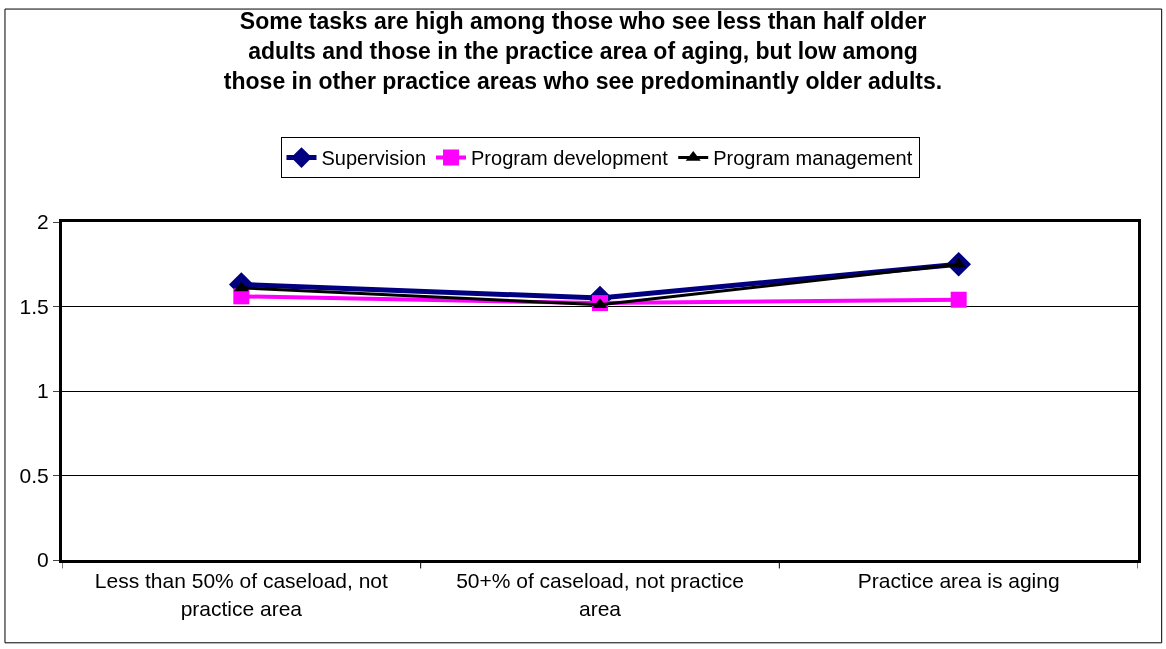 This screenshot has height=649, width=1166. I want to click on y-tick-label: 0, so click(43, 560).